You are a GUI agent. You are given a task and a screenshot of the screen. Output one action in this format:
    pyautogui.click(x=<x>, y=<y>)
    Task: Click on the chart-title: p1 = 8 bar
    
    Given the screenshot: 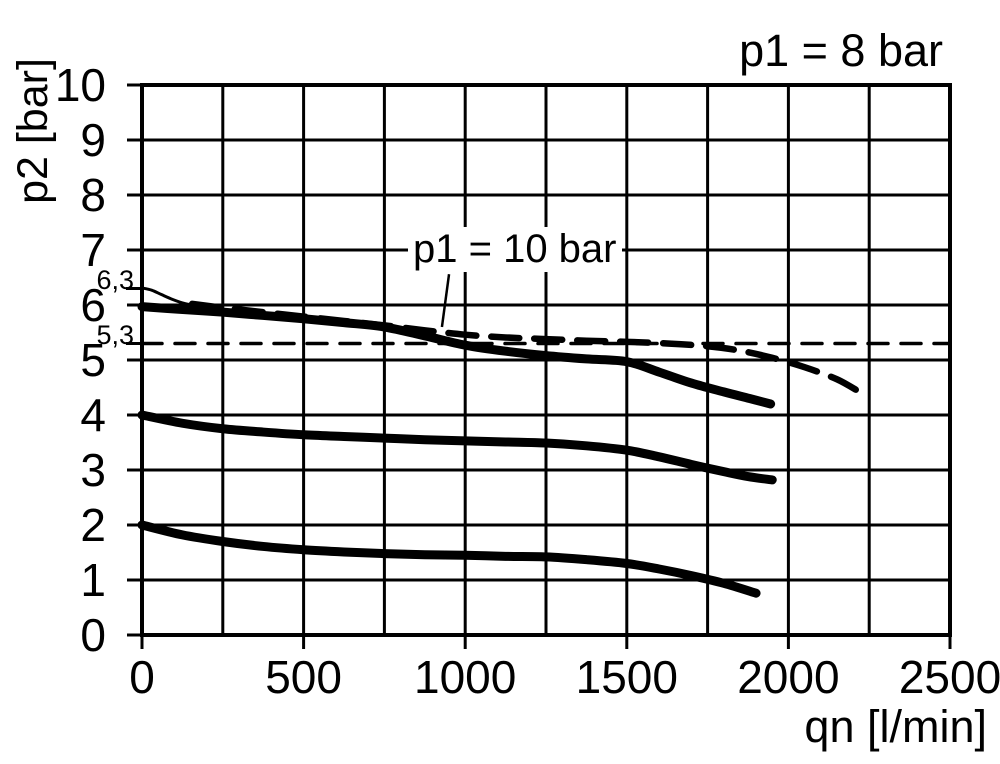 What is the action you would take?
    pyautogui.click(x=841, y=50)
    